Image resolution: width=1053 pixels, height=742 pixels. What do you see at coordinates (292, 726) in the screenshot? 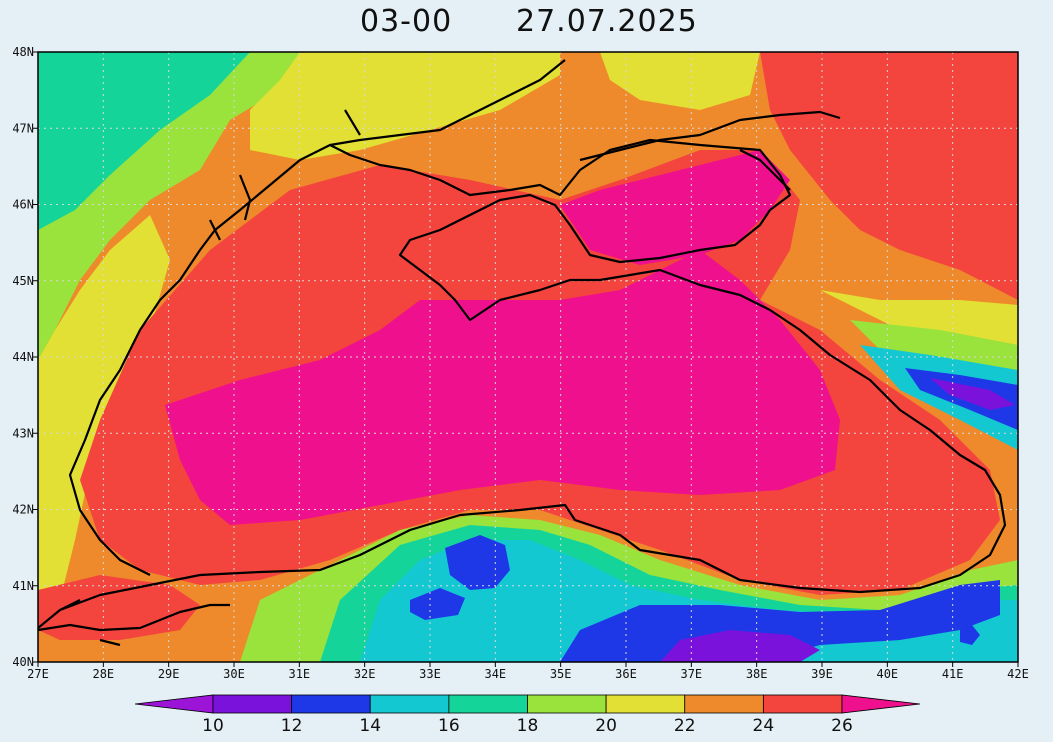
I see `colorbar-label: 12` at bounding box center [292, 726].